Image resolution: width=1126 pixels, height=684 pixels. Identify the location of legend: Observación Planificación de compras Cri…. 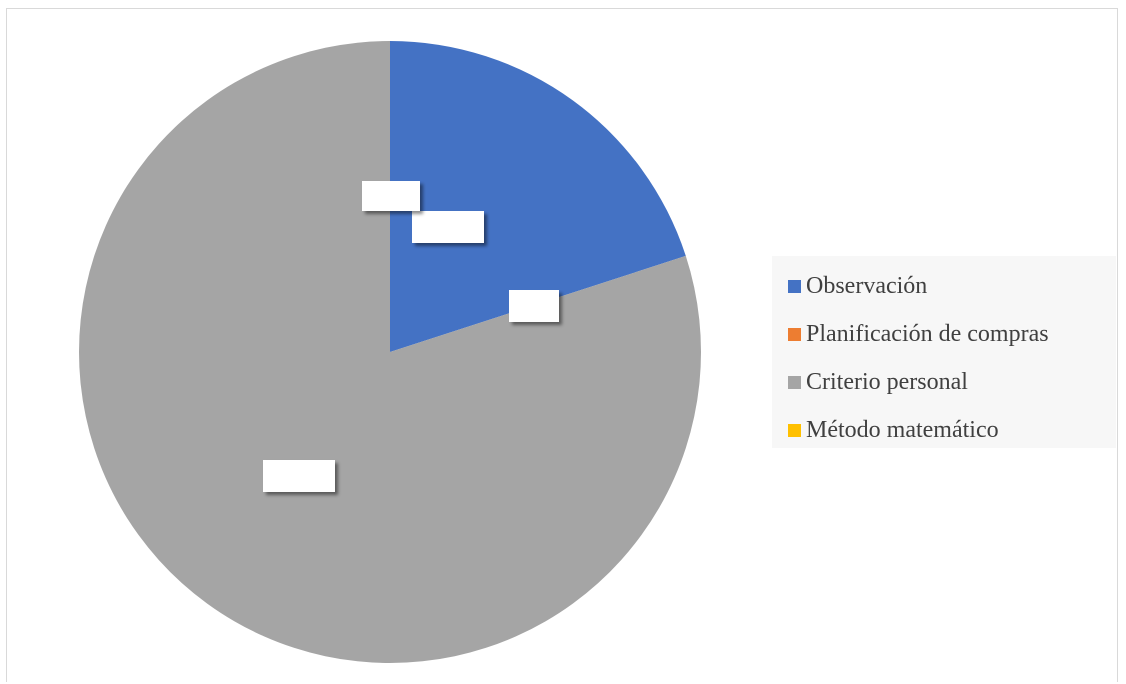
(944, 352).